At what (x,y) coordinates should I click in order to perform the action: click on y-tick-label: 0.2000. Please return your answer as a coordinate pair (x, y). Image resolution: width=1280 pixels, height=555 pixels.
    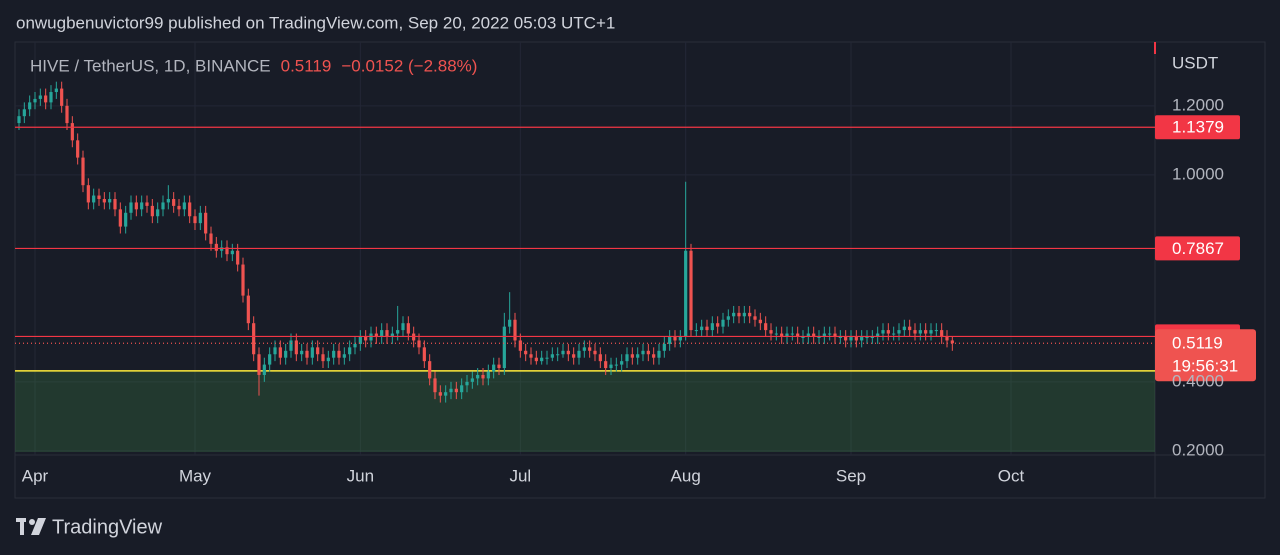
    Looking at the image, I should click on (1198, 449).